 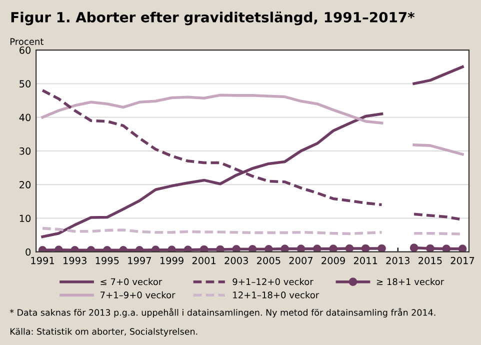 I want to click on y-tick-label: 20, so click(x=25, y=184).